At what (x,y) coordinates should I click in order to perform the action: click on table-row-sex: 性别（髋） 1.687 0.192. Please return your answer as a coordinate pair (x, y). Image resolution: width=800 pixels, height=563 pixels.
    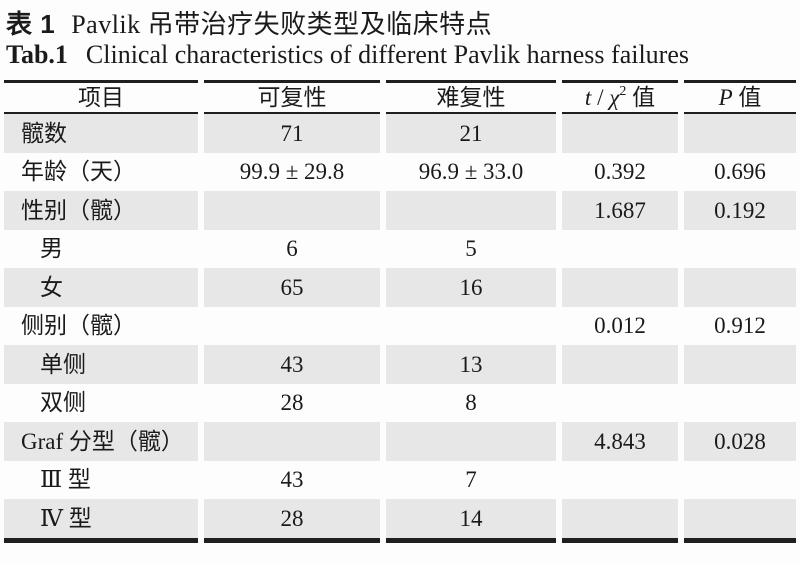
    Looking at the image, I should click on (400, 210).